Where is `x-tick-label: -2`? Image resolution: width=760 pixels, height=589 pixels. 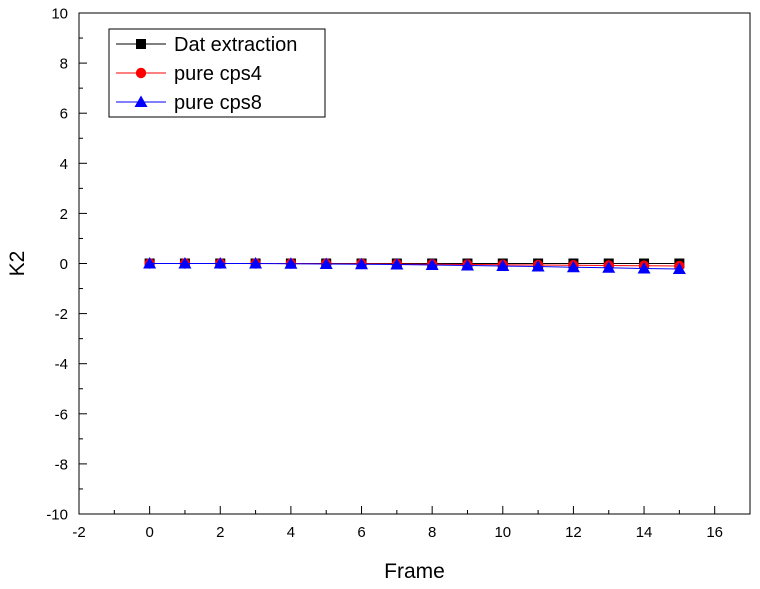 x-tick-label: -2 is located at coordinates (78, 532).